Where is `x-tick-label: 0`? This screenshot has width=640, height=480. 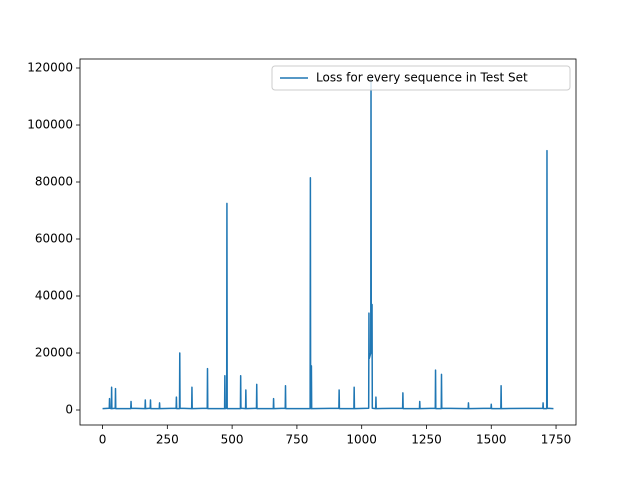
x-tick-label: 0 is located at coordinates (103, 440).